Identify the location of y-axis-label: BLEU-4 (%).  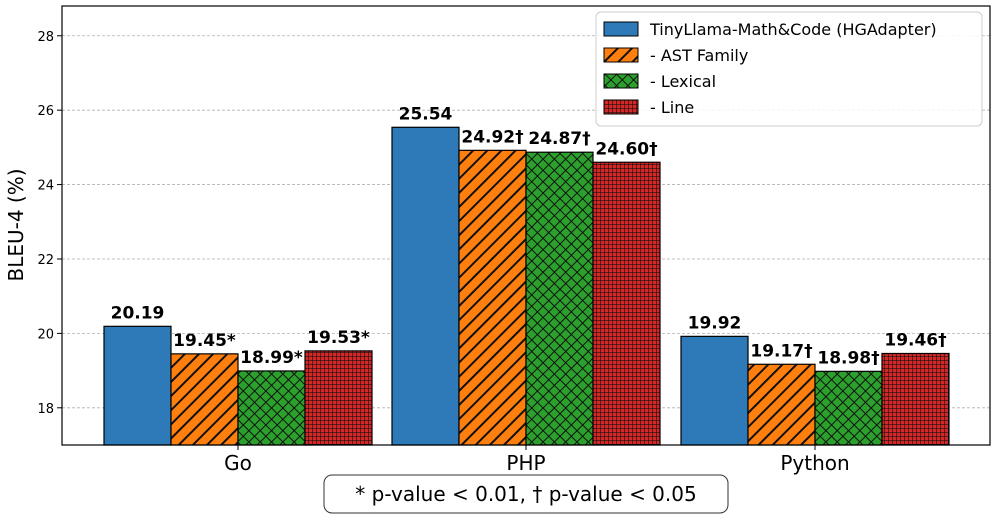
(16, 224).